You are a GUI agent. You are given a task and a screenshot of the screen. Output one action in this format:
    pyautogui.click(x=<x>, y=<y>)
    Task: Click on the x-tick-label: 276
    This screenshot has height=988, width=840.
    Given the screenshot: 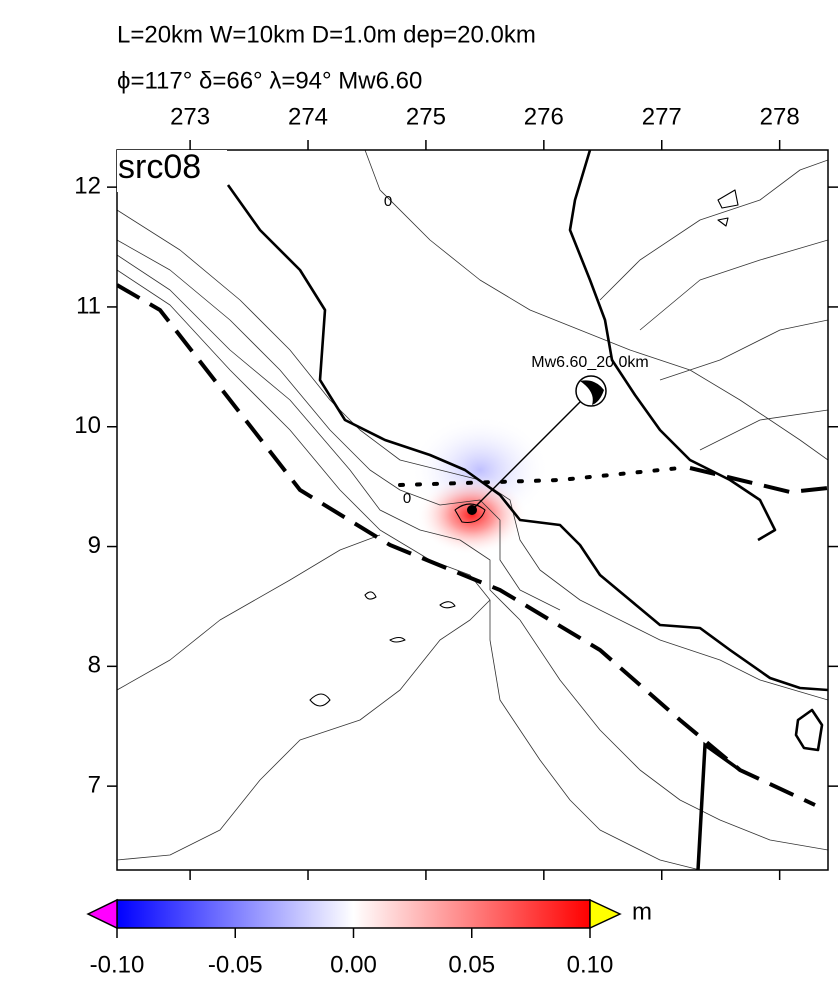 What is the action you would take?
    pyautogui.click(x=544, y=116)
    